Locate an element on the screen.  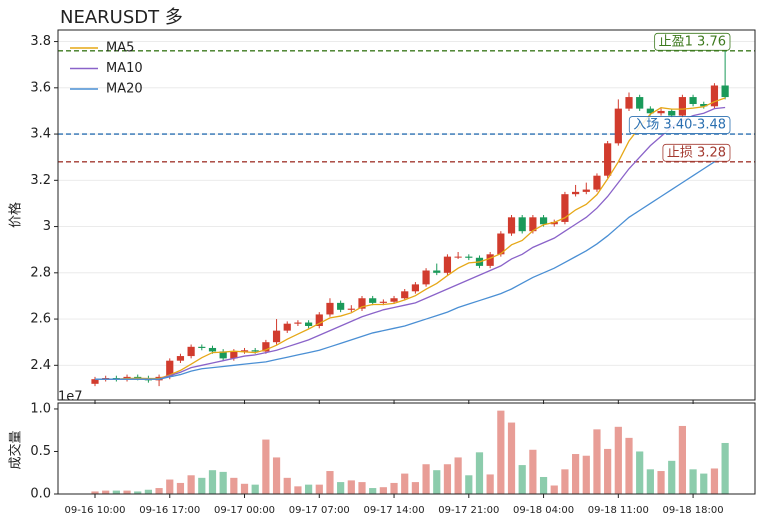
y-tick-label: 0.5 is located at coordinates (40, 451).